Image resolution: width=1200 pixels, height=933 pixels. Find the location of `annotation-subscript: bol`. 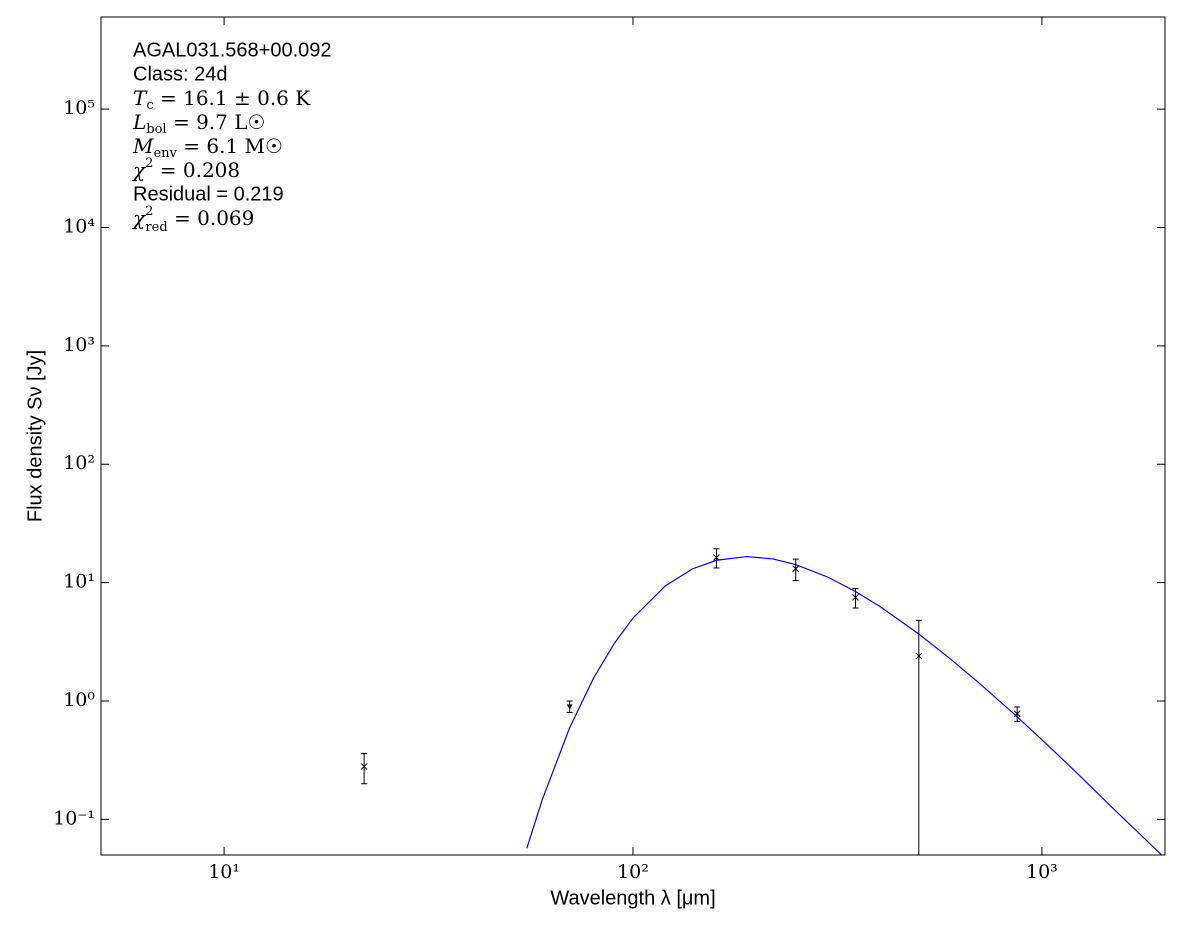

annotation-subscript: bol is located at coordinates (156, 129).